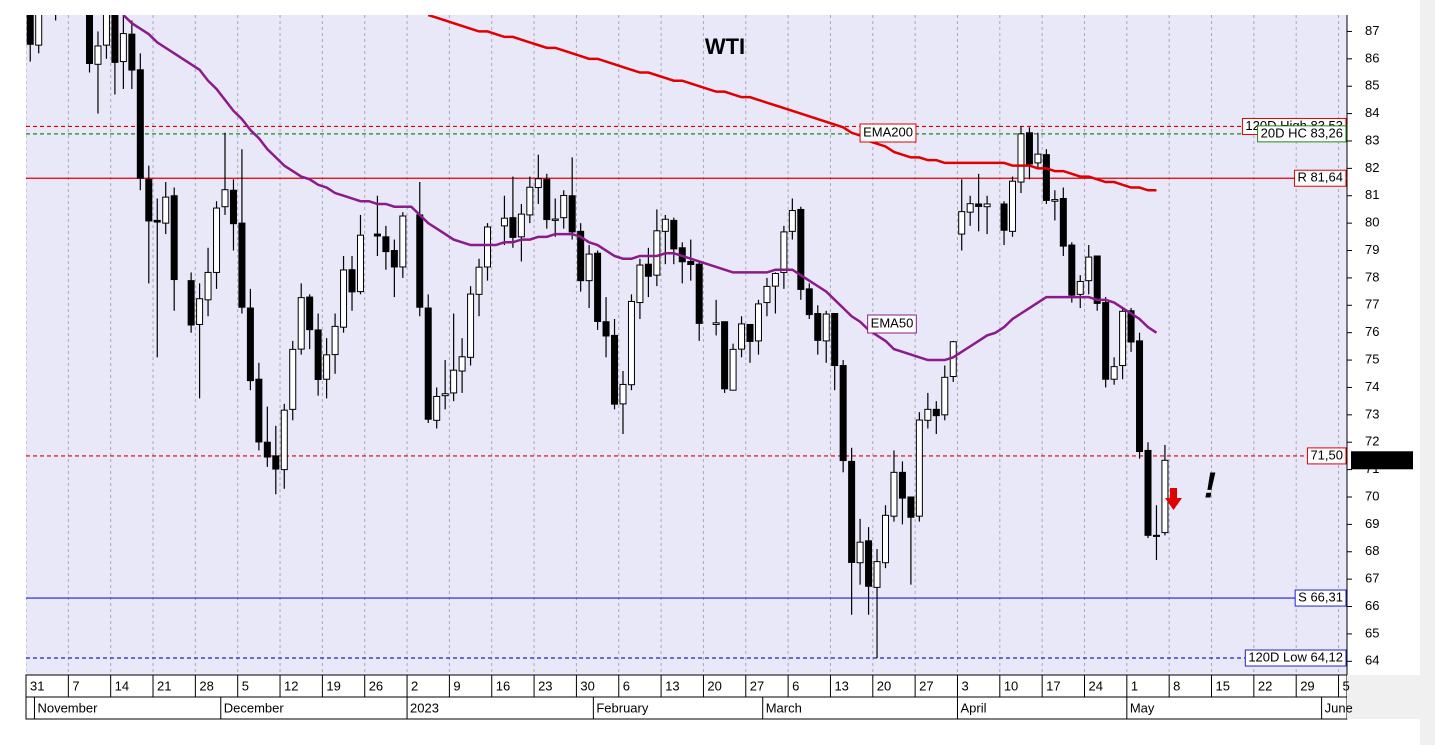 This screenshot has width=1435, height=745. I want to click on y-tick-label: 64, so click(1372, 660).